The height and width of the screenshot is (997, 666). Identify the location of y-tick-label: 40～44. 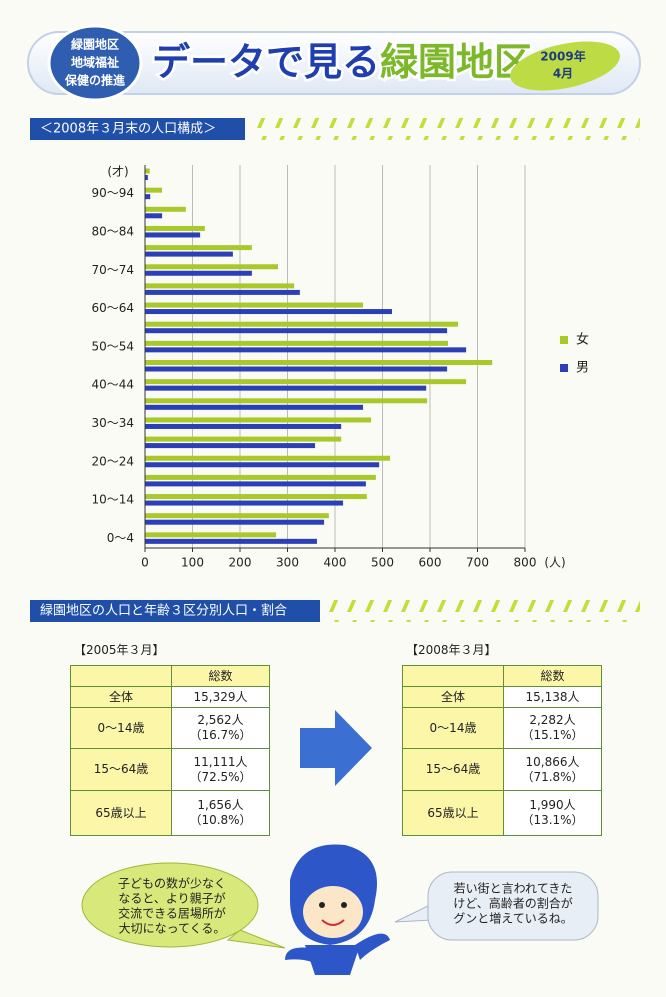
(112, 385).